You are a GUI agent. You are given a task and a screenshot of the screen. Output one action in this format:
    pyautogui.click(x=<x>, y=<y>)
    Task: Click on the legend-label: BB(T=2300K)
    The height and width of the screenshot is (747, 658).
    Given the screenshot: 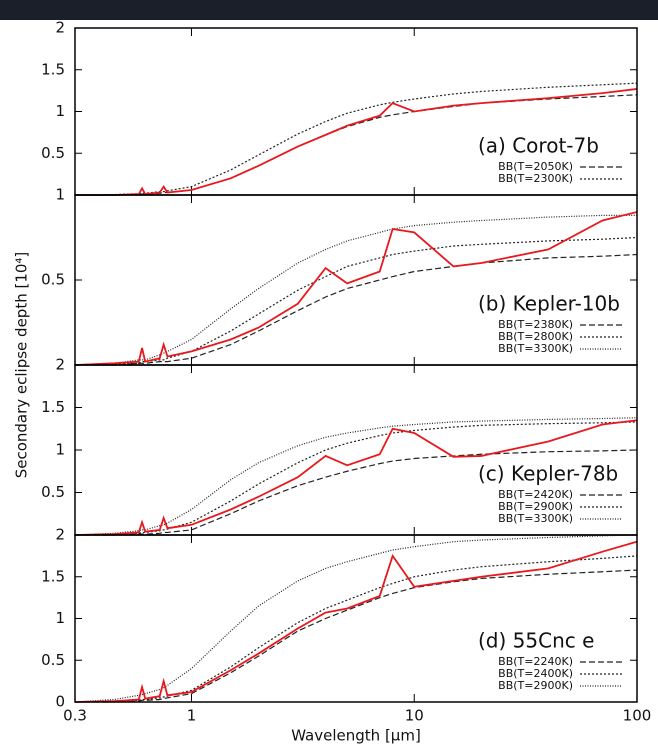 What is the action you would take?
    pyautogui.click(x=535, y=178)
    